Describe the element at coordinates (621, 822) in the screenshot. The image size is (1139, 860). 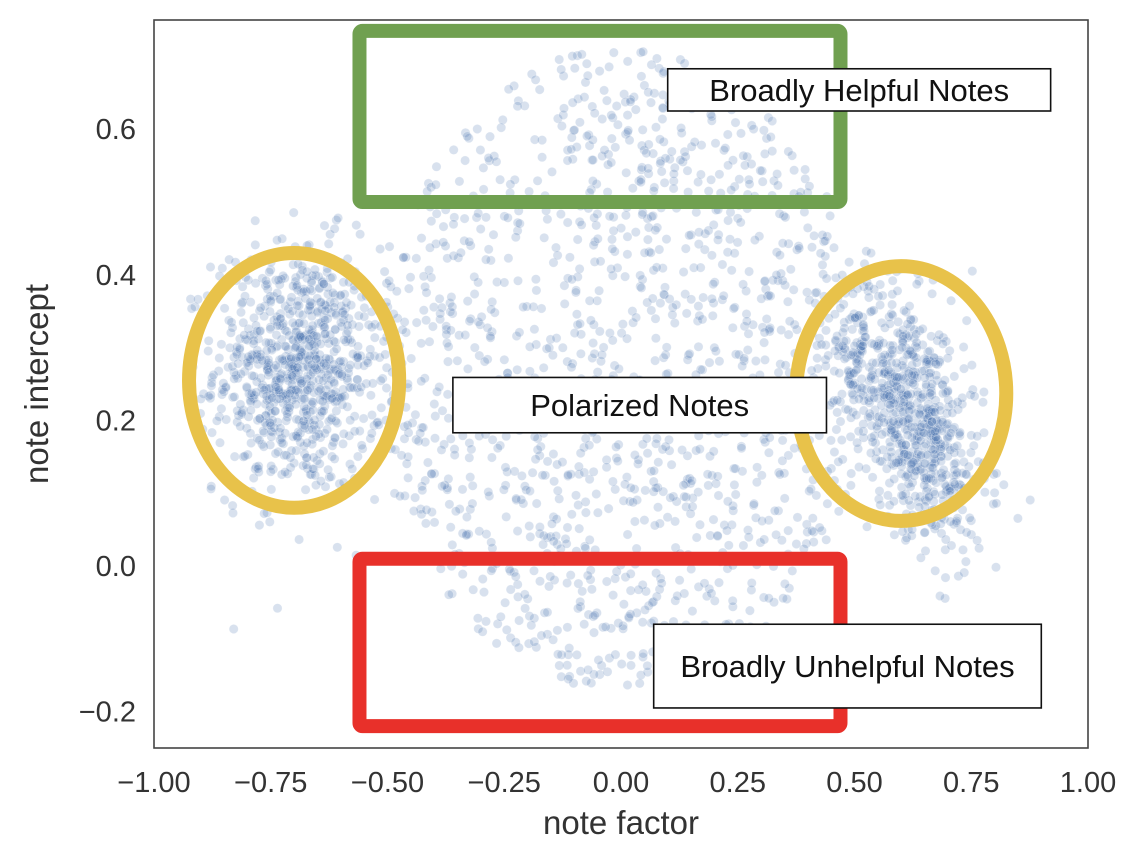
I see `x-axis-label: note factor` at that location.